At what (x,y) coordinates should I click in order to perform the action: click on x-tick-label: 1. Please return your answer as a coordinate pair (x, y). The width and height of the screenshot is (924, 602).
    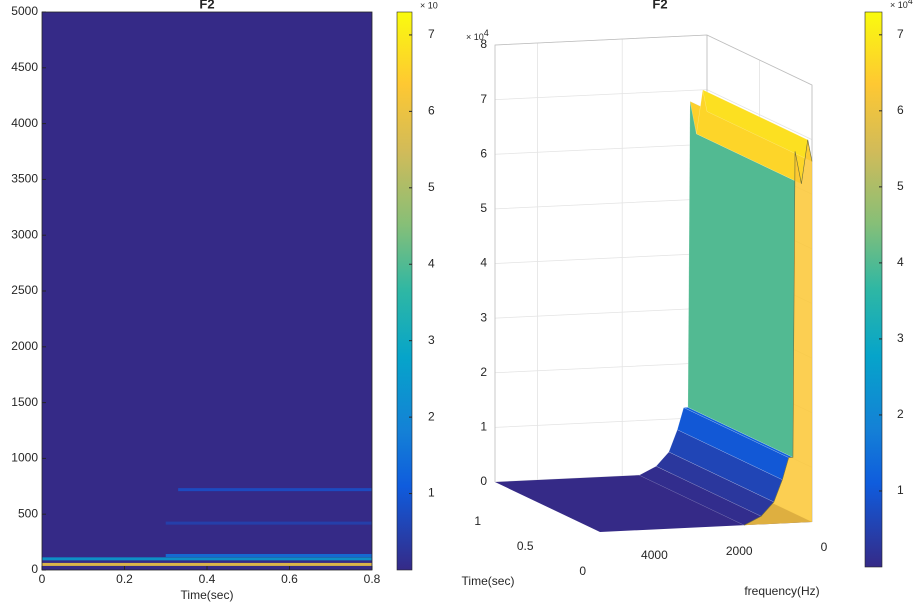
    Looking at the image, I should click on (477, 521).